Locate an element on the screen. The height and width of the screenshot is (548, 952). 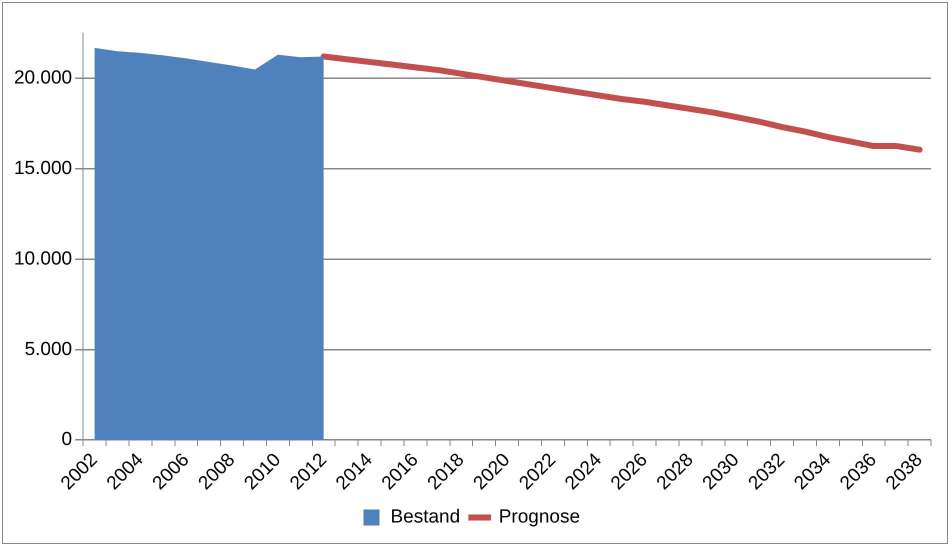
y-tick-label: 5.000 is located at coordinates (48, 349).